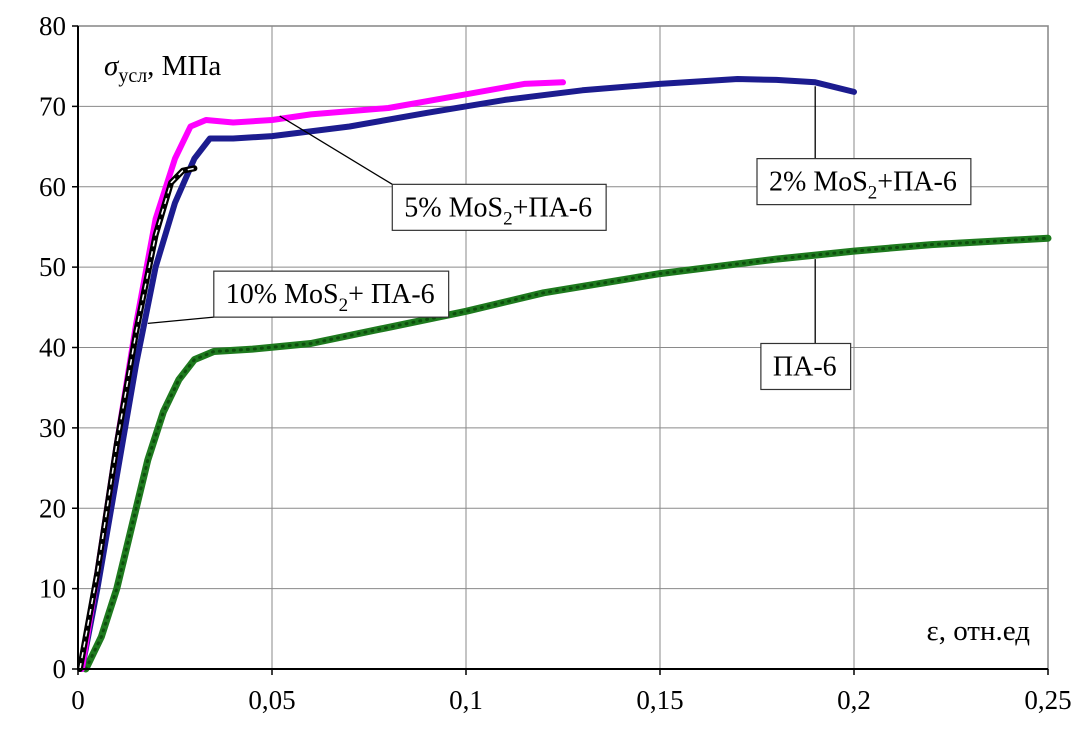 The image size is (1086, 729). What do you see at coordinates (330, 297) in the screenshot?
I see `series-label-3: 10% MoS2+ ПА-6` at bounding box center [330, 297].